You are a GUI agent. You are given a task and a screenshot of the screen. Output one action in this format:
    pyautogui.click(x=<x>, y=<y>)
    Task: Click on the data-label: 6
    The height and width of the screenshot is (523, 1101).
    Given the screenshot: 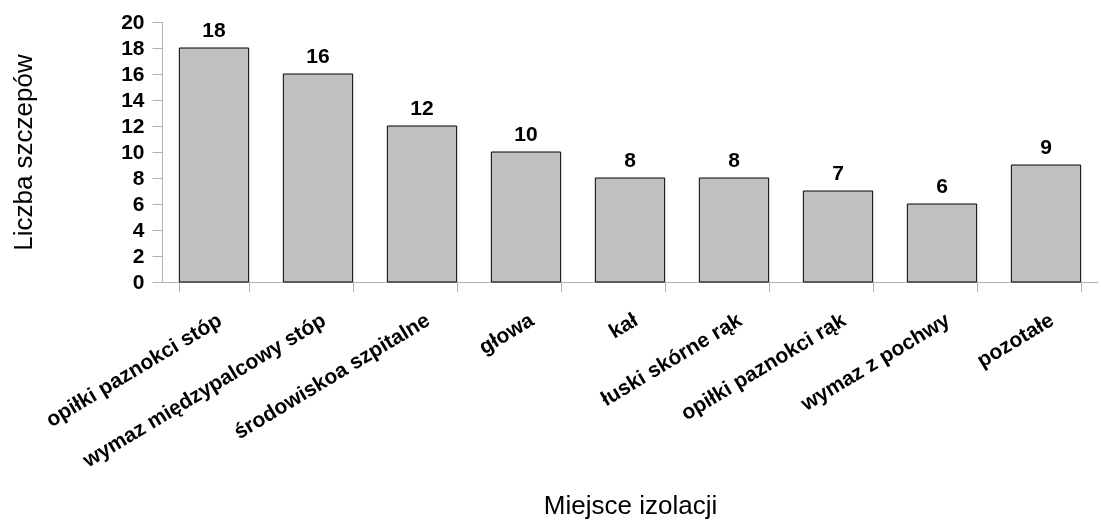 What is the action you would take?
    pyautogui.click(x=942, y=185)
    